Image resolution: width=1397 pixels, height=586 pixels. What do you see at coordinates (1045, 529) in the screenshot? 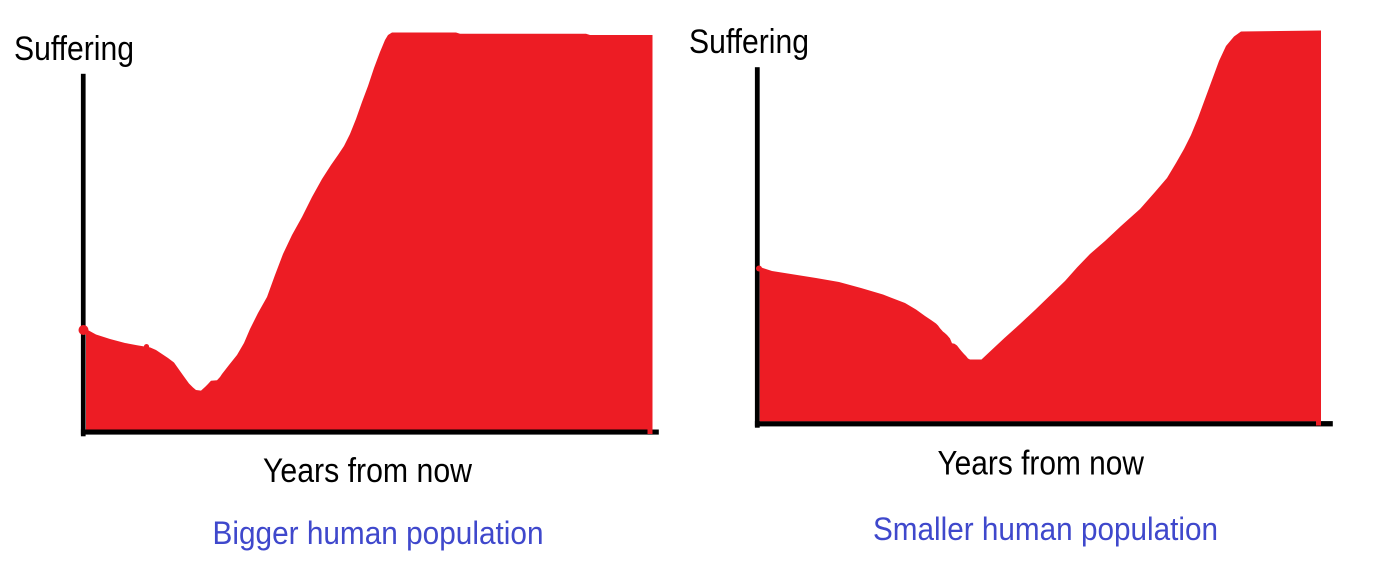
I see `svg-text: Smaller human population` at bounding box center [1045, 529].